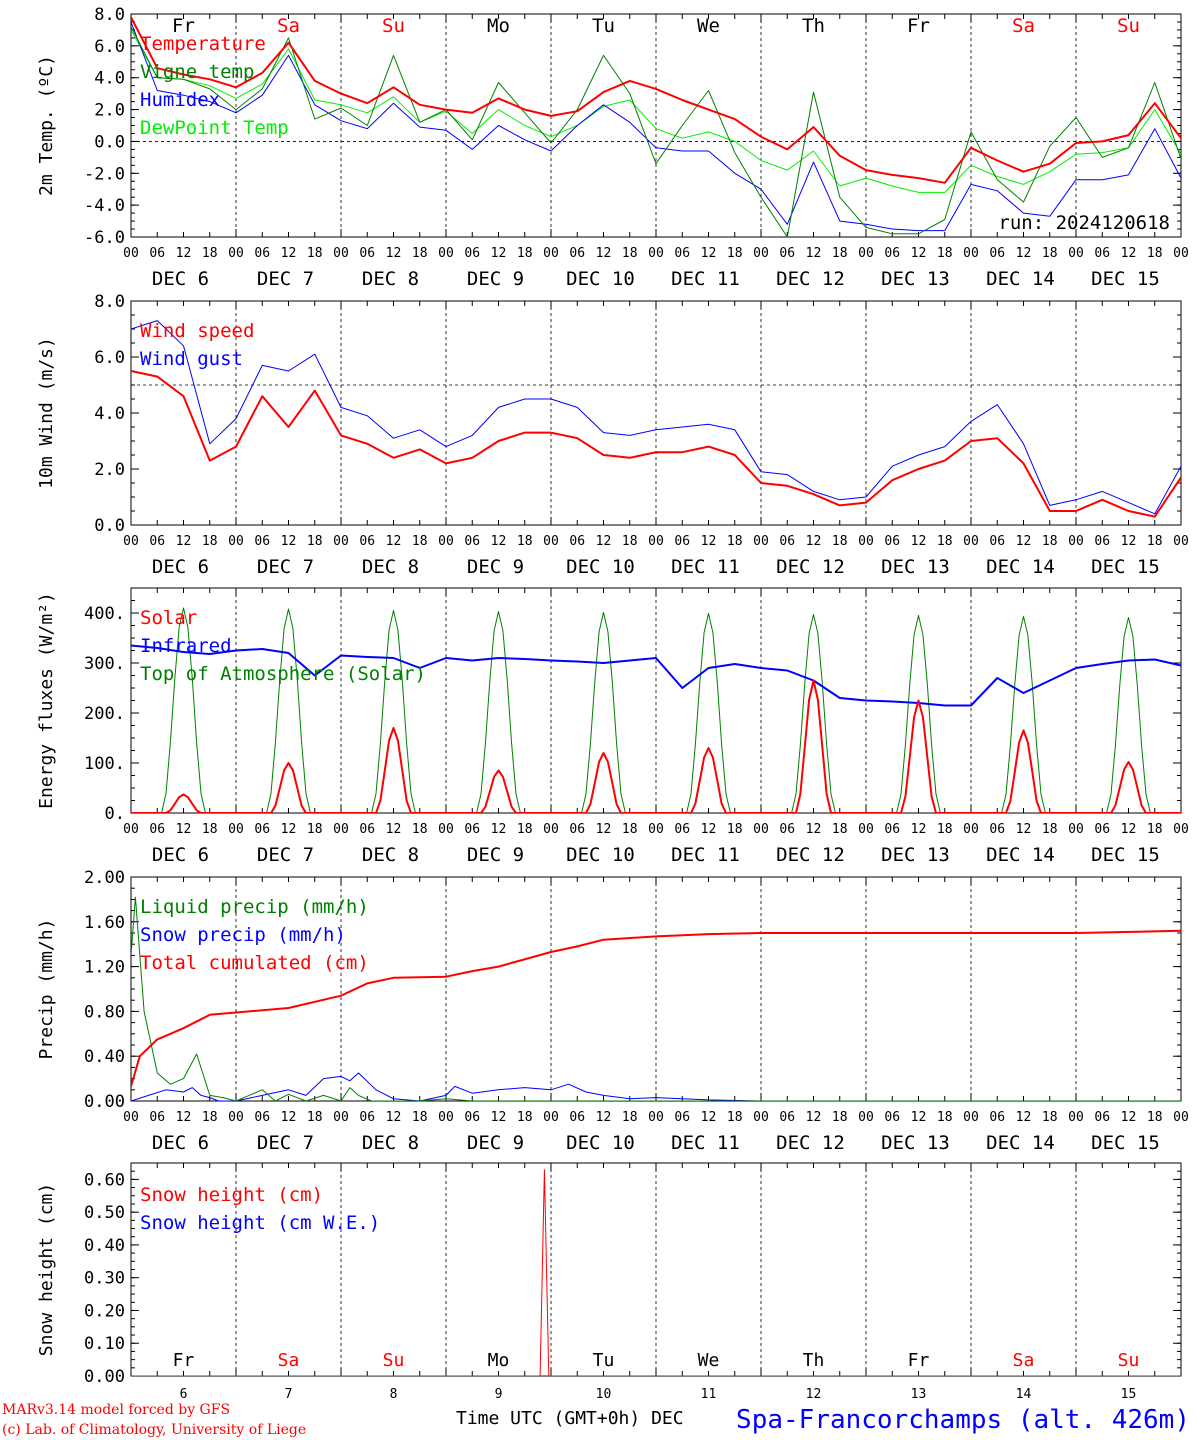 The height and width of the screenshot is (1440, 1194). I want to click on legend-entry: DewPoint Temp, so click(214, 128).